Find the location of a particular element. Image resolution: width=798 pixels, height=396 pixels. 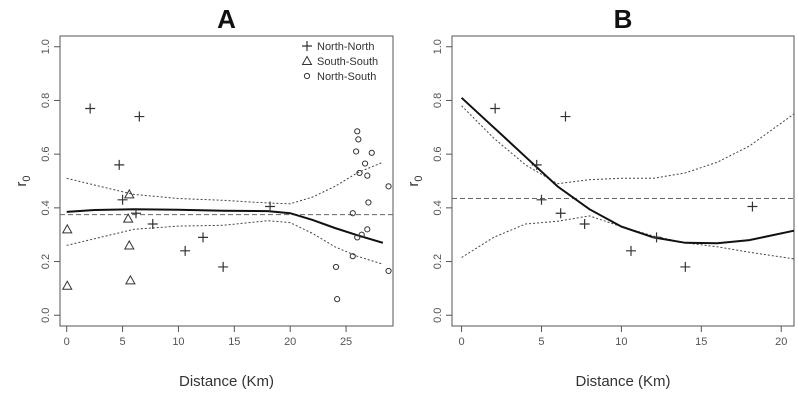

panel-b-y-tick-label: 0.0 is located at coordinates (438, 315).